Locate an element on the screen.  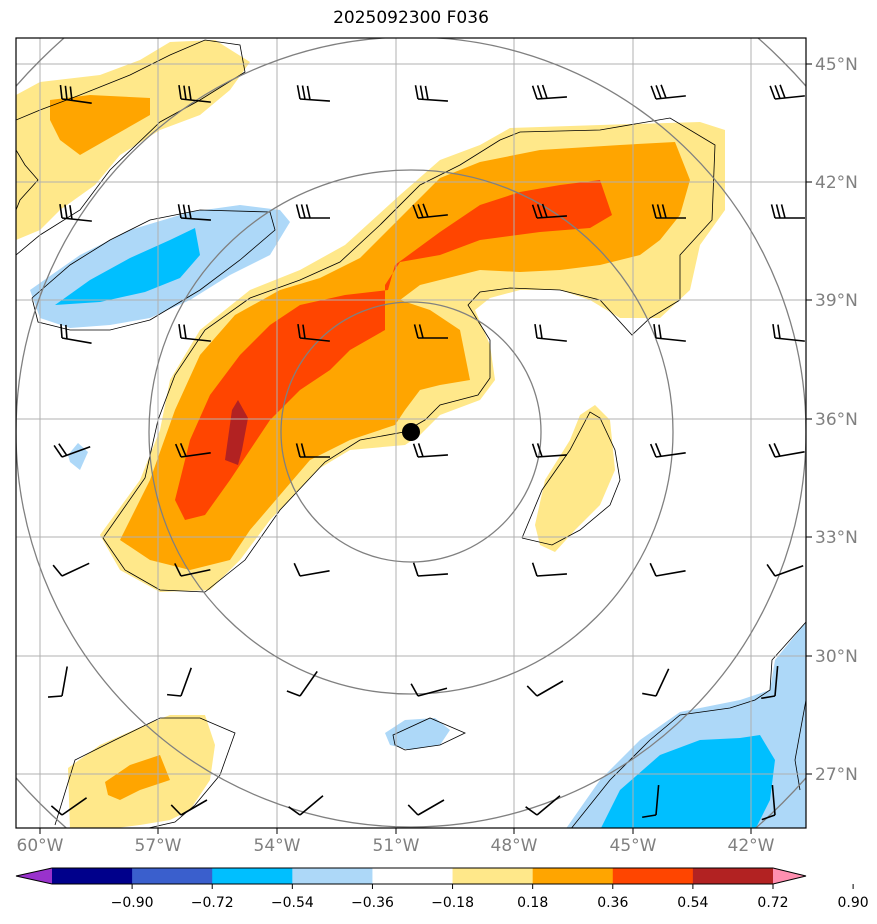
lat-label: 39°N is located at coordinates (836, 301).